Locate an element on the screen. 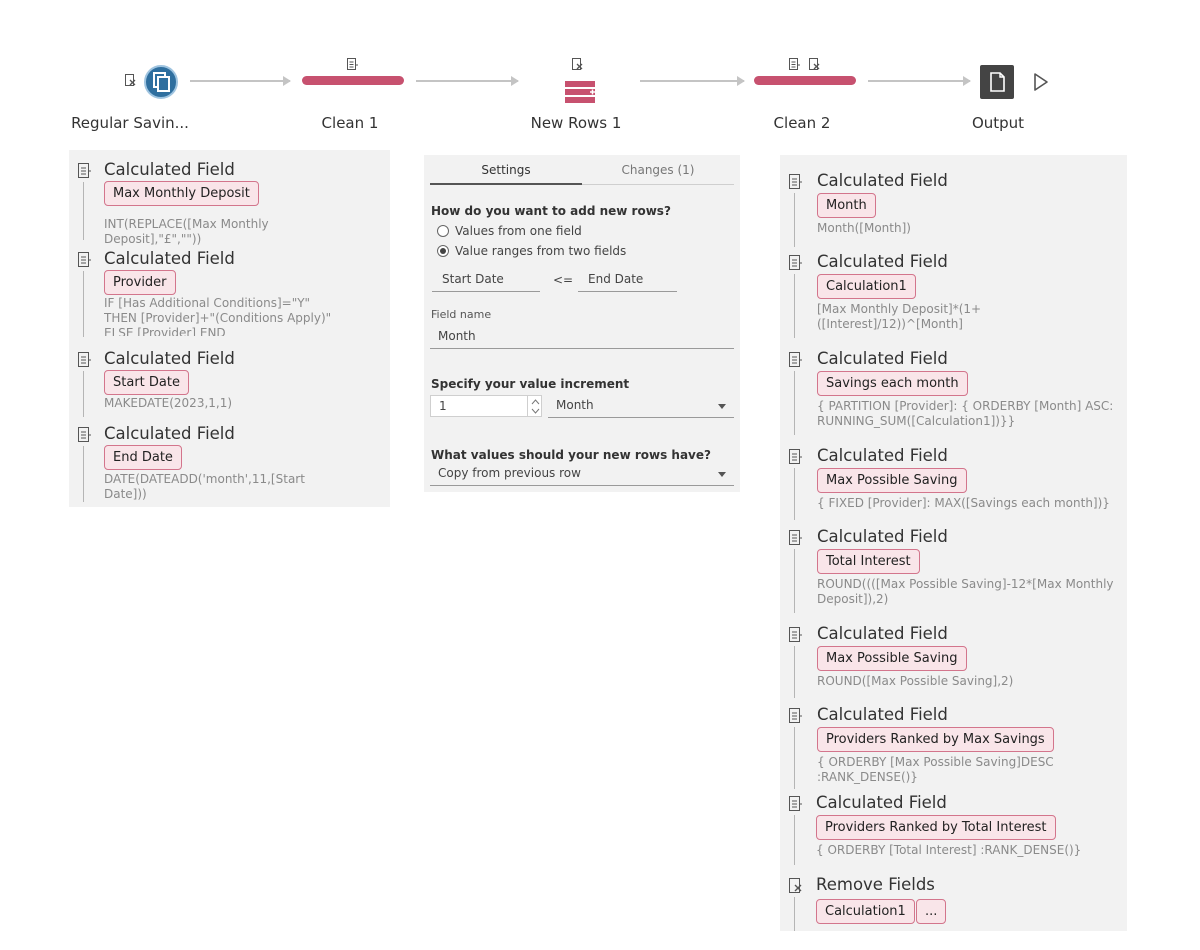 The width and height of the screenshot is (1200, 950). field-pill: Max Monthly Deposit is located at coordinates (181, 193).